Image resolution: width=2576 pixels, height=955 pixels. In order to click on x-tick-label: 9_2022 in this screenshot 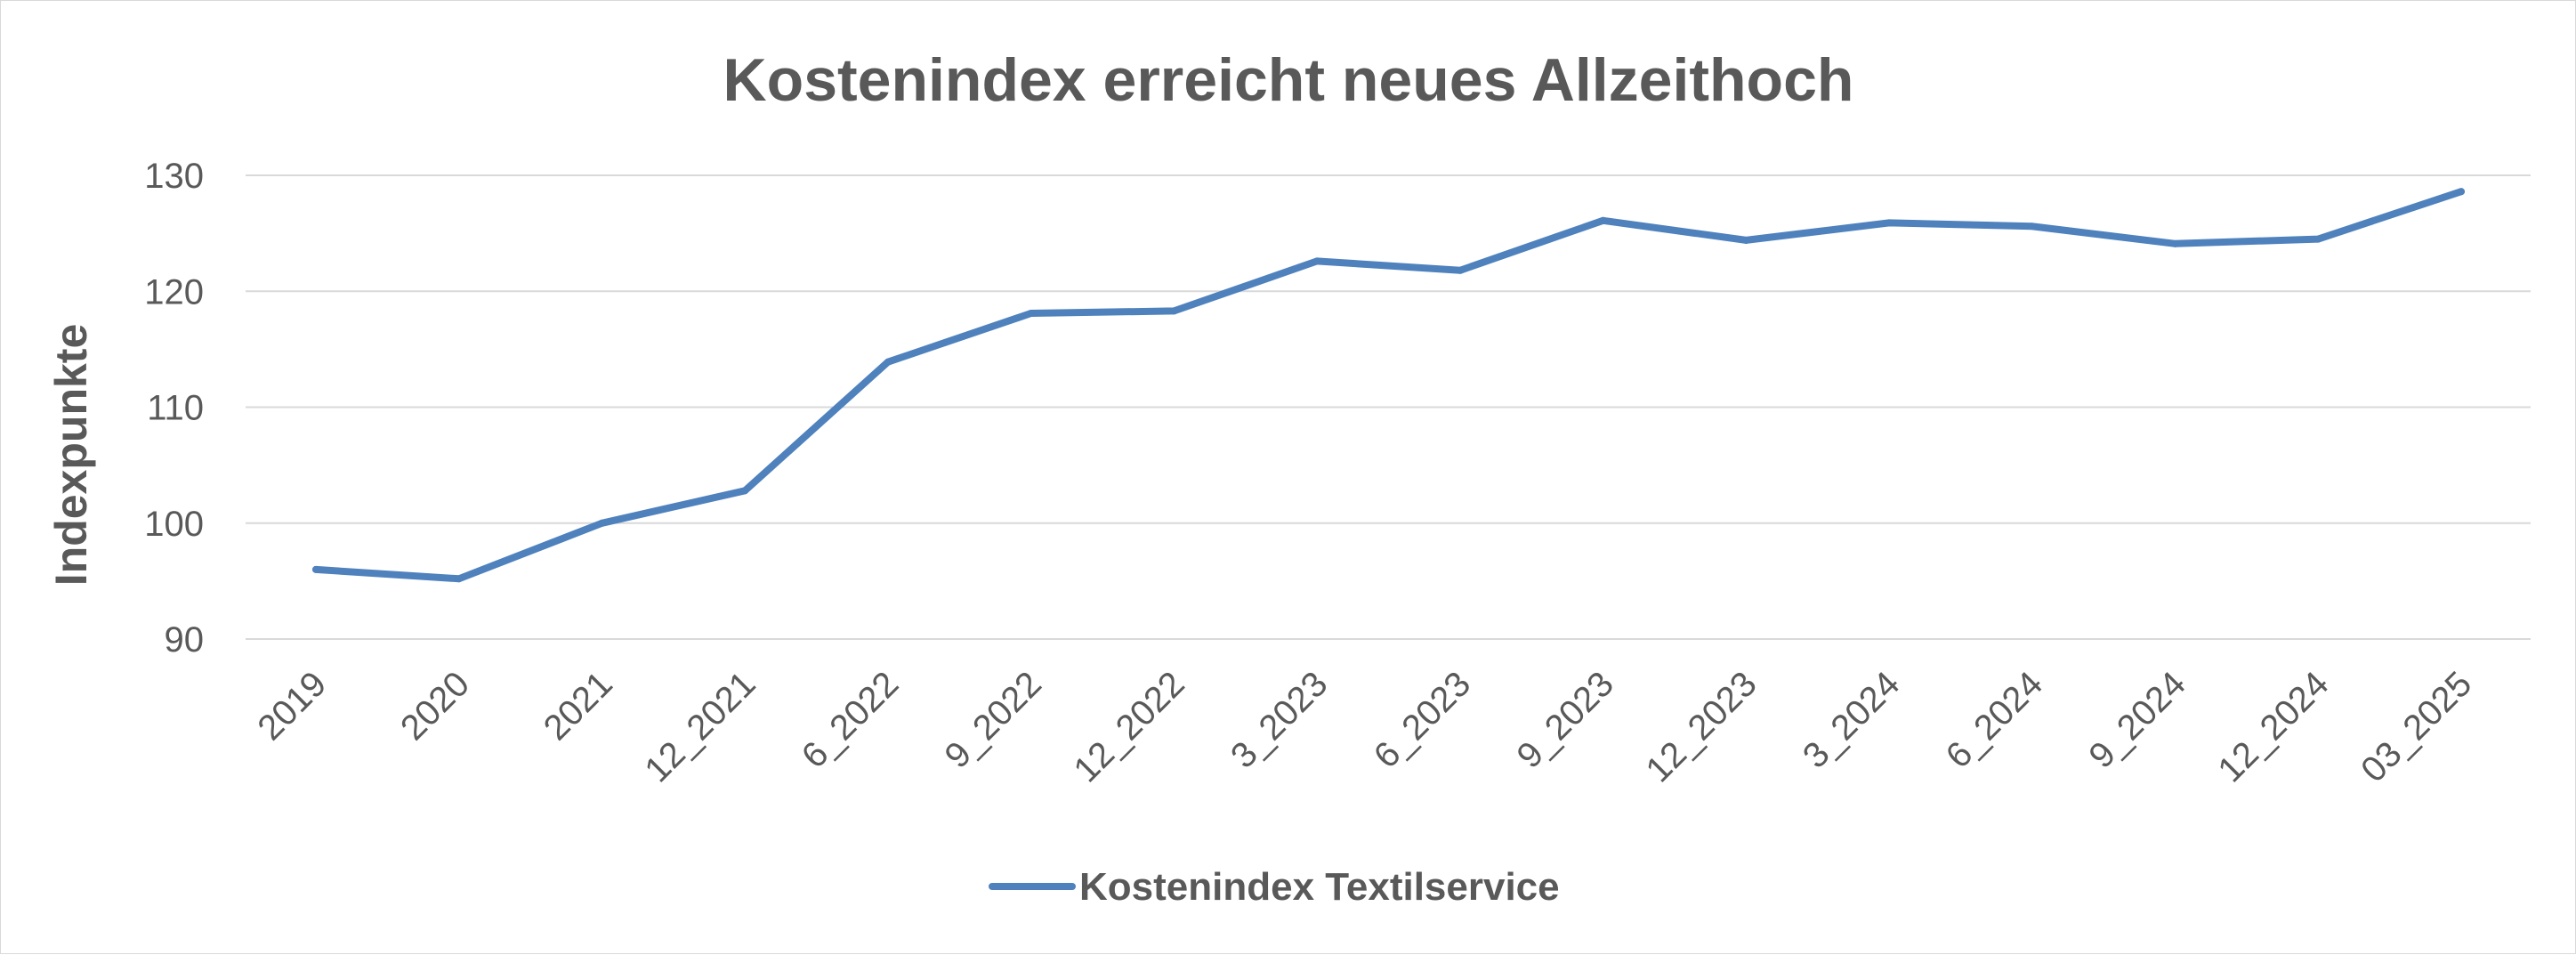, I will do `click(994, 720)`.